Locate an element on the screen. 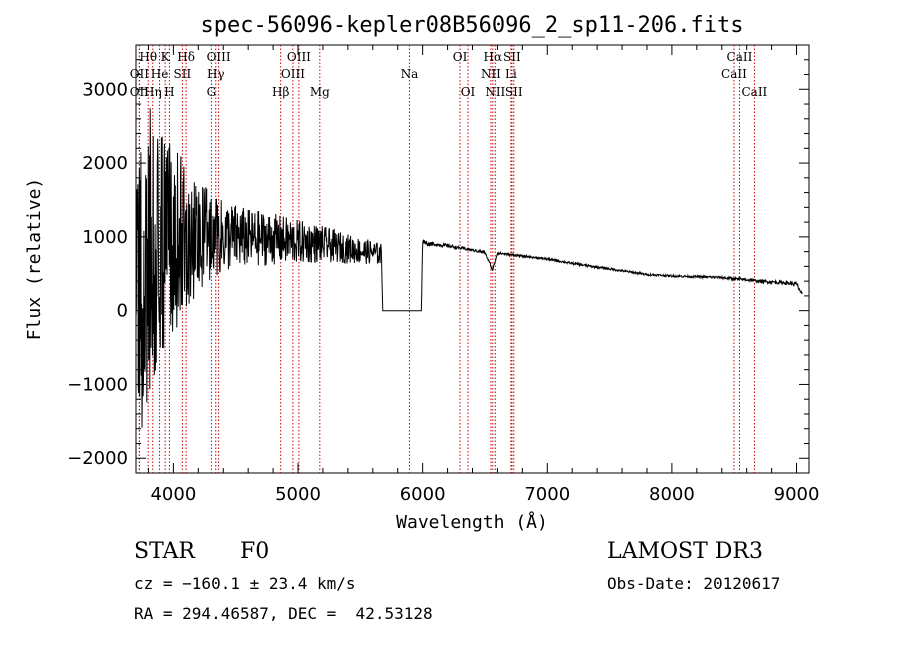 The image size is (900, 649). spectral-line-label: Hη is located at coordinates (153, 92).